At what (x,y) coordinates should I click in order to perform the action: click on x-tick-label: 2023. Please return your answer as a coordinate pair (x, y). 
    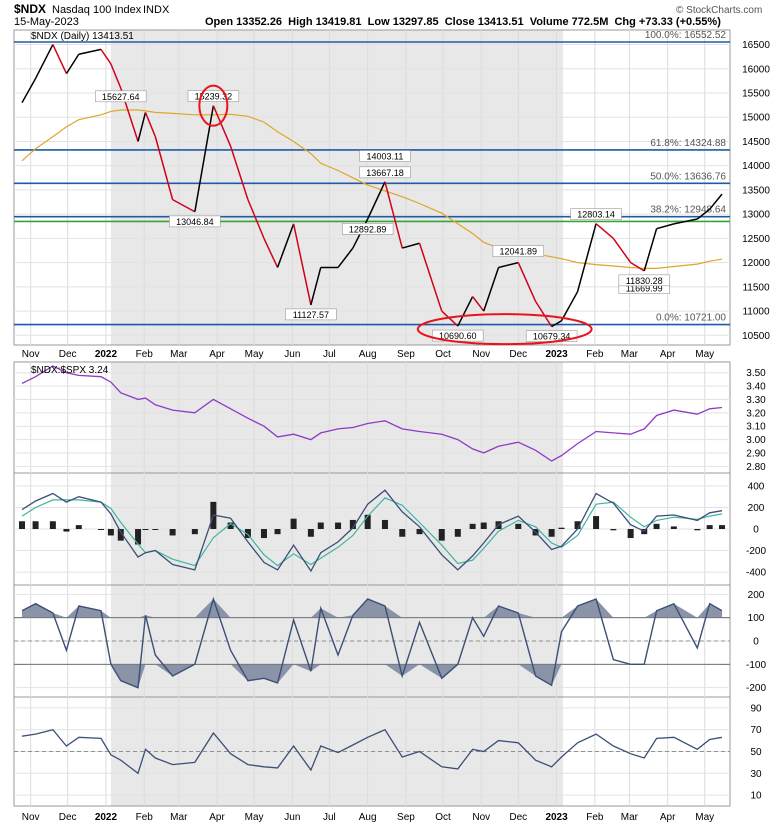
    Looking at the image, I should click on (556, 817).